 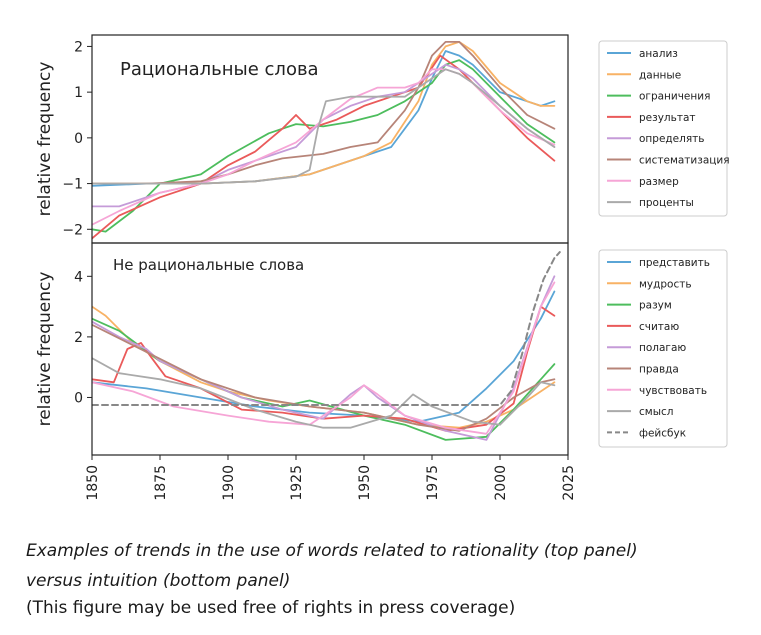 I want to click on legend-label-1: мудрость, so click(x=665, y=284).